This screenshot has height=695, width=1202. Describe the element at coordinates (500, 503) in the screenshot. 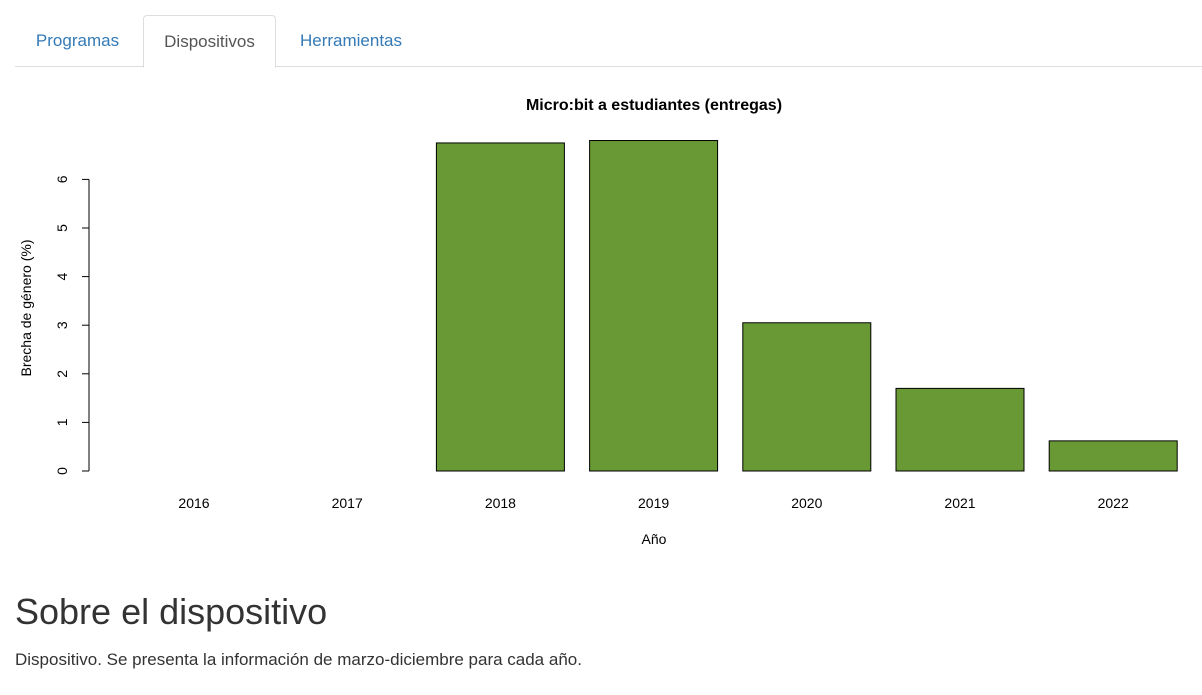

I see `x-tick-label-2018: 2018` at that location.